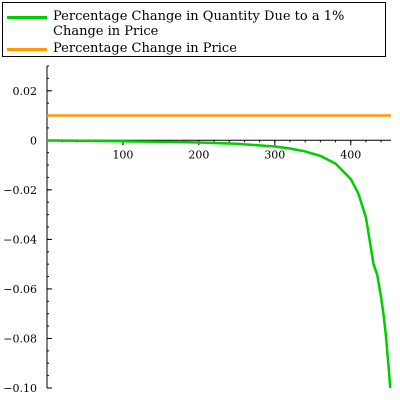  I want to click on y-tick-label: −0.04, so click(20, 239).